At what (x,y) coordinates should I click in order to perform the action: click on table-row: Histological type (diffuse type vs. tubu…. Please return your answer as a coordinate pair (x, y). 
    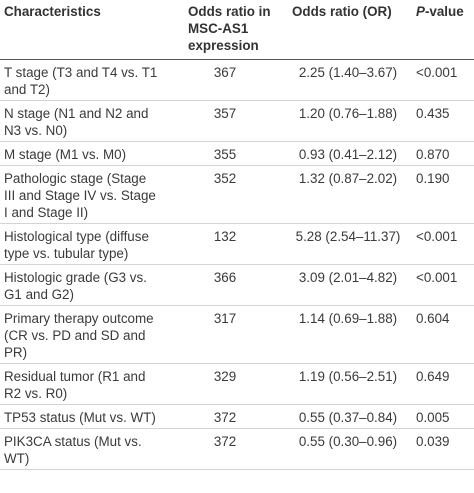
    Looking at the image, I should click on (237, 244).